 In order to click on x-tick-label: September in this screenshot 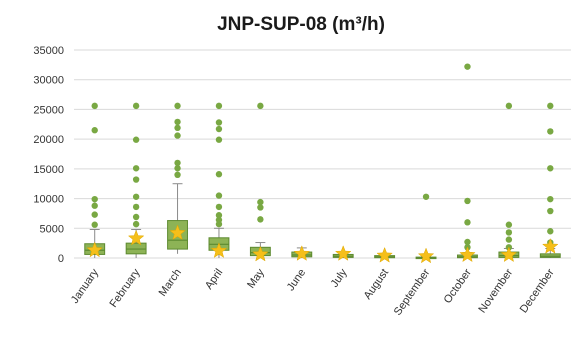, I will do `click(412, 292)`.